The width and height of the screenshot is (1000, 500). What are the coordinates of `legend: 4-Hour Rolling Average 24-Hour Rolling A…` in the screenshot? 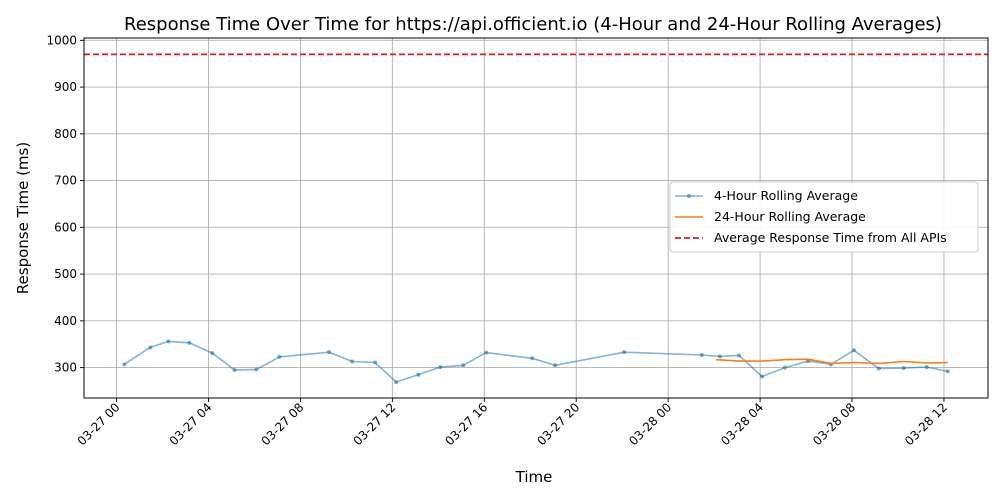 It's located at (824, 217).